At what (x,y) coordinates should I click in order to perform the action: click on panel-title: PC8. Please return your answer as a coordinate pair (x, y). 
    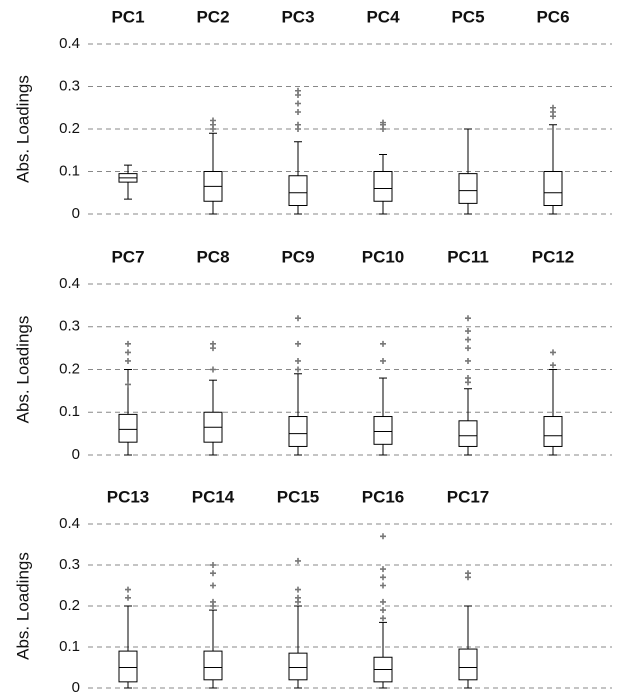
    Looking at the image, I should click on (212, 256).